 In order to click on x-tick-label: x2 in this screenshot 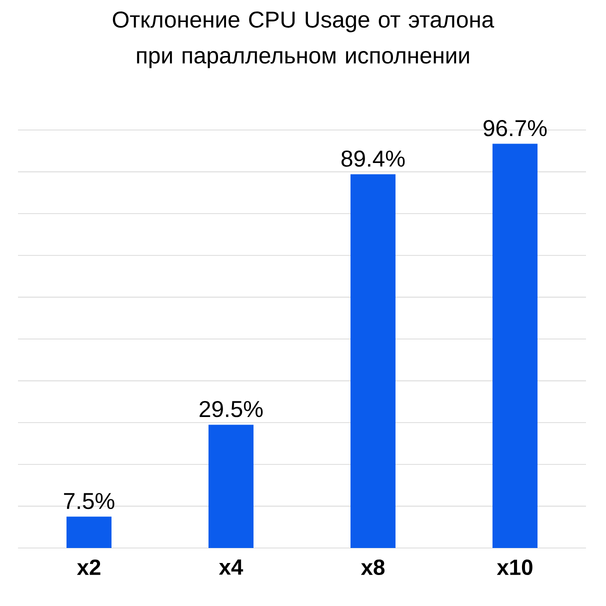, I will do `click(88, 567)`.